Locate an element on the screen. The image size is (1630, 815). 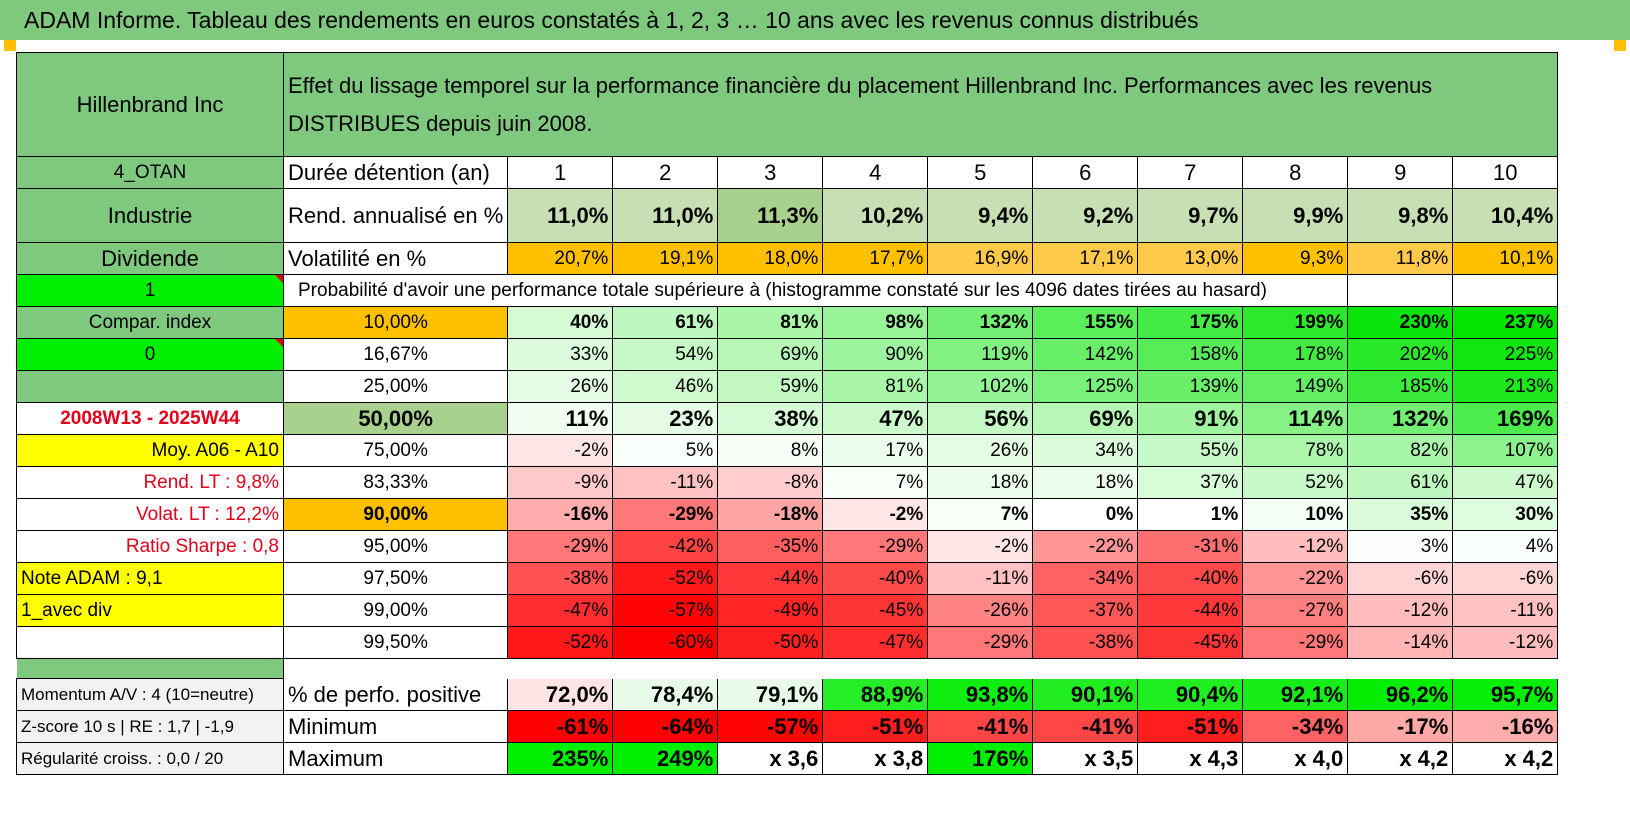
year-header: 2 is located at coordinates (665, 172).